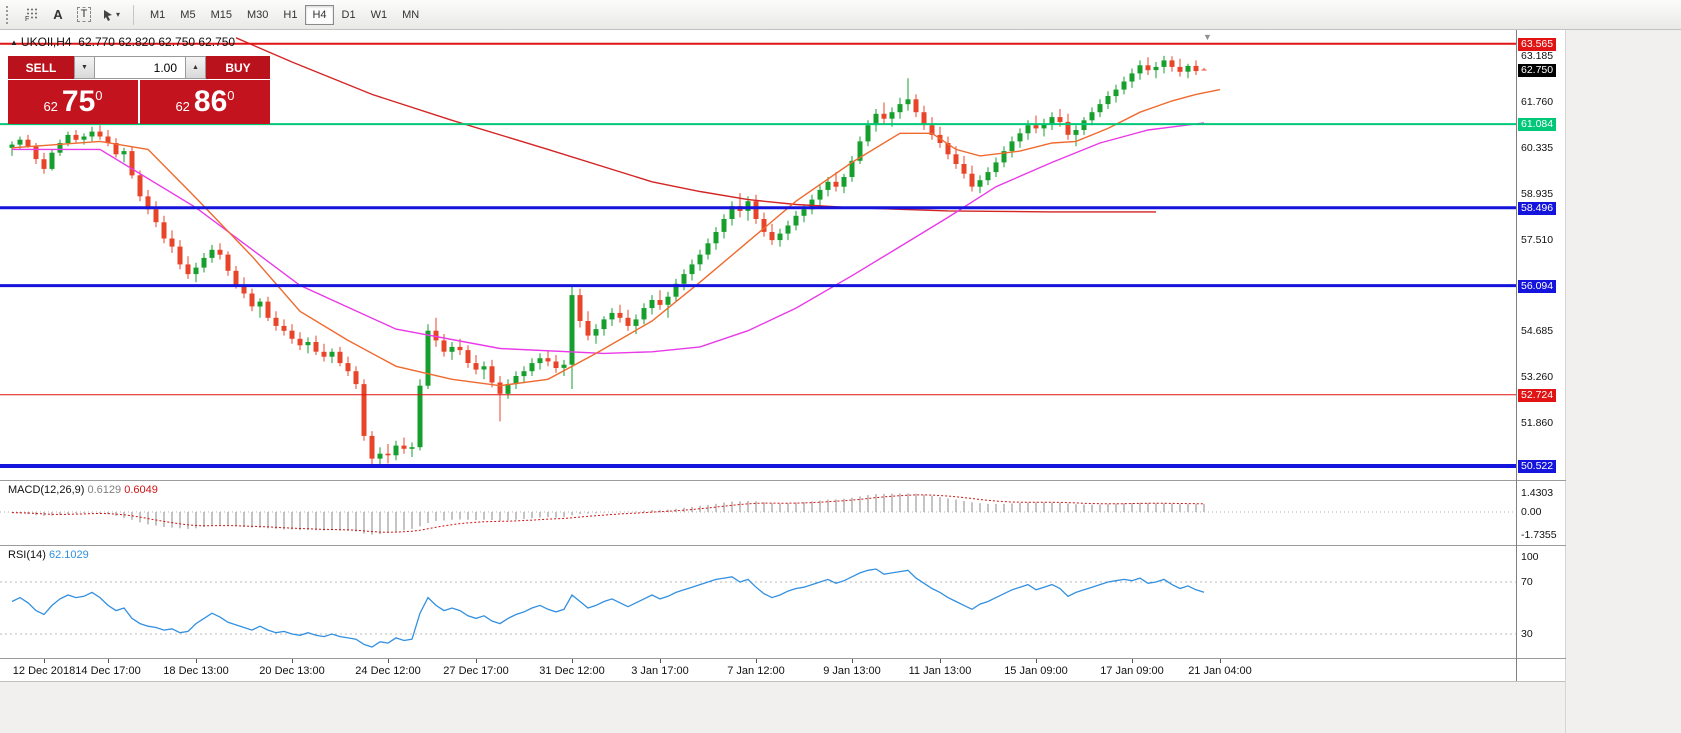 The image size is (1681, 733). What do you see at coordinates (41, 67) in the screenshot?
I see `sell-button: SELL` at bounding box center [41, 67].